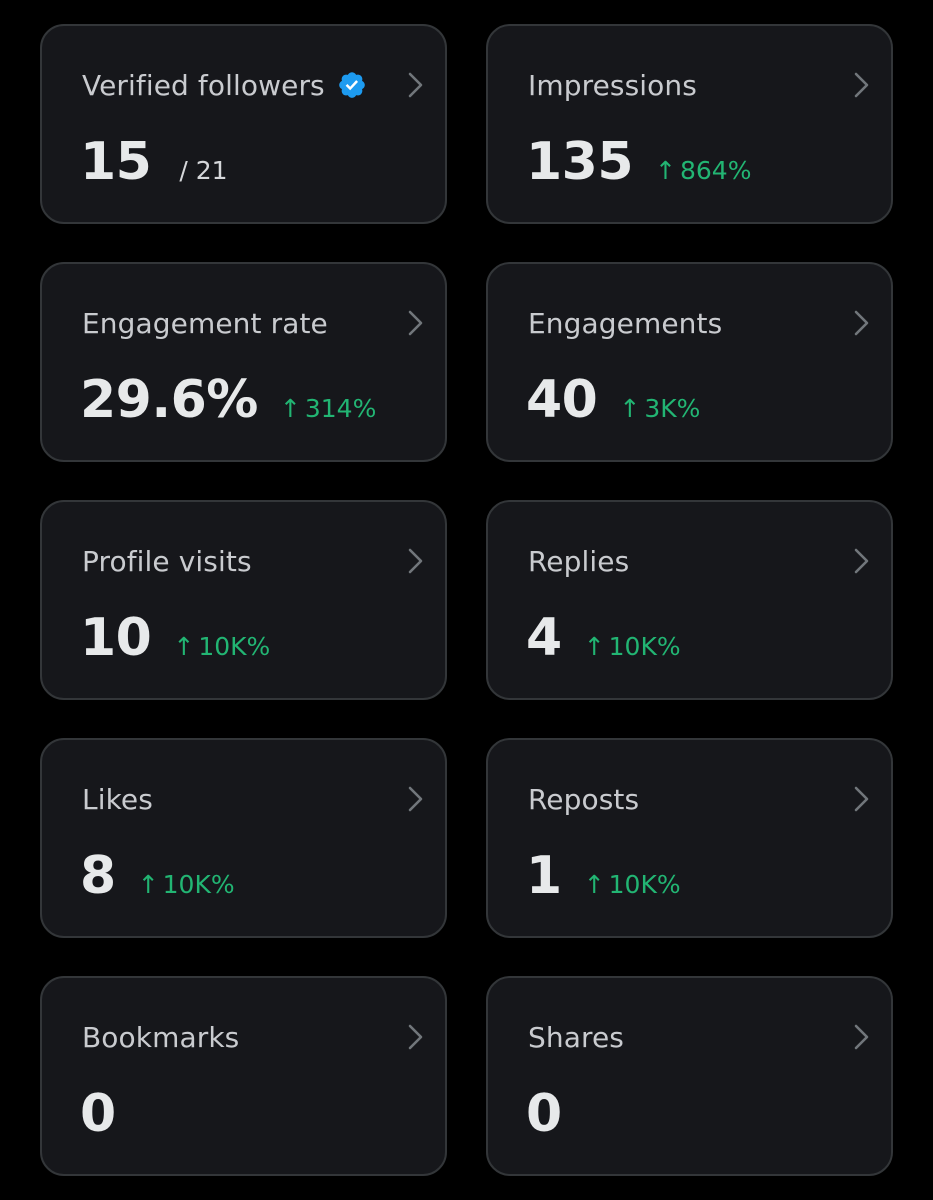  I want to click on card-delta-value: 864%, so click(716, 170).